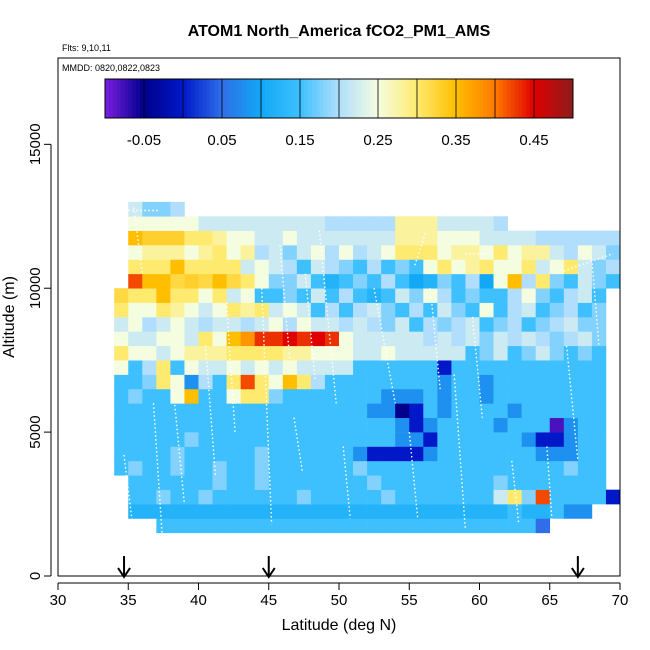 Image resolution: width=650 pixels, height=650 pixels. Describe the element at coordinates (299, 140) in the screenshot. I see `colorbar-tick-label: 0.15` at that location.